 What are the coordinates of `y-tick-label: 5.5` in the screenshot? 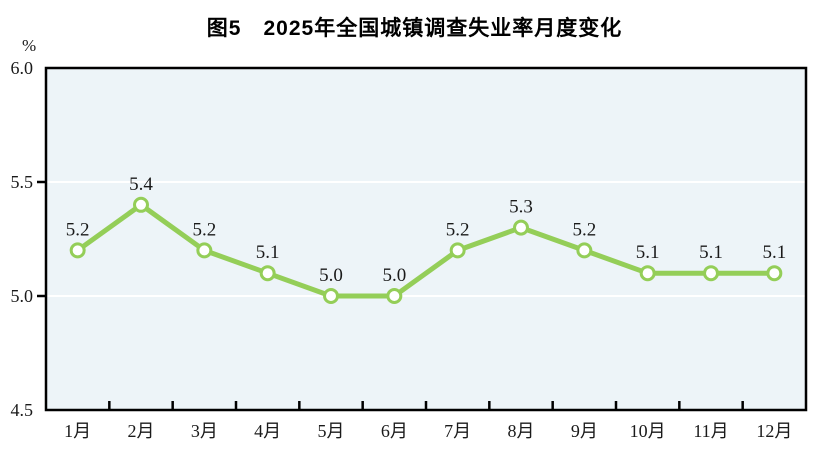 It's located at (22, 182).